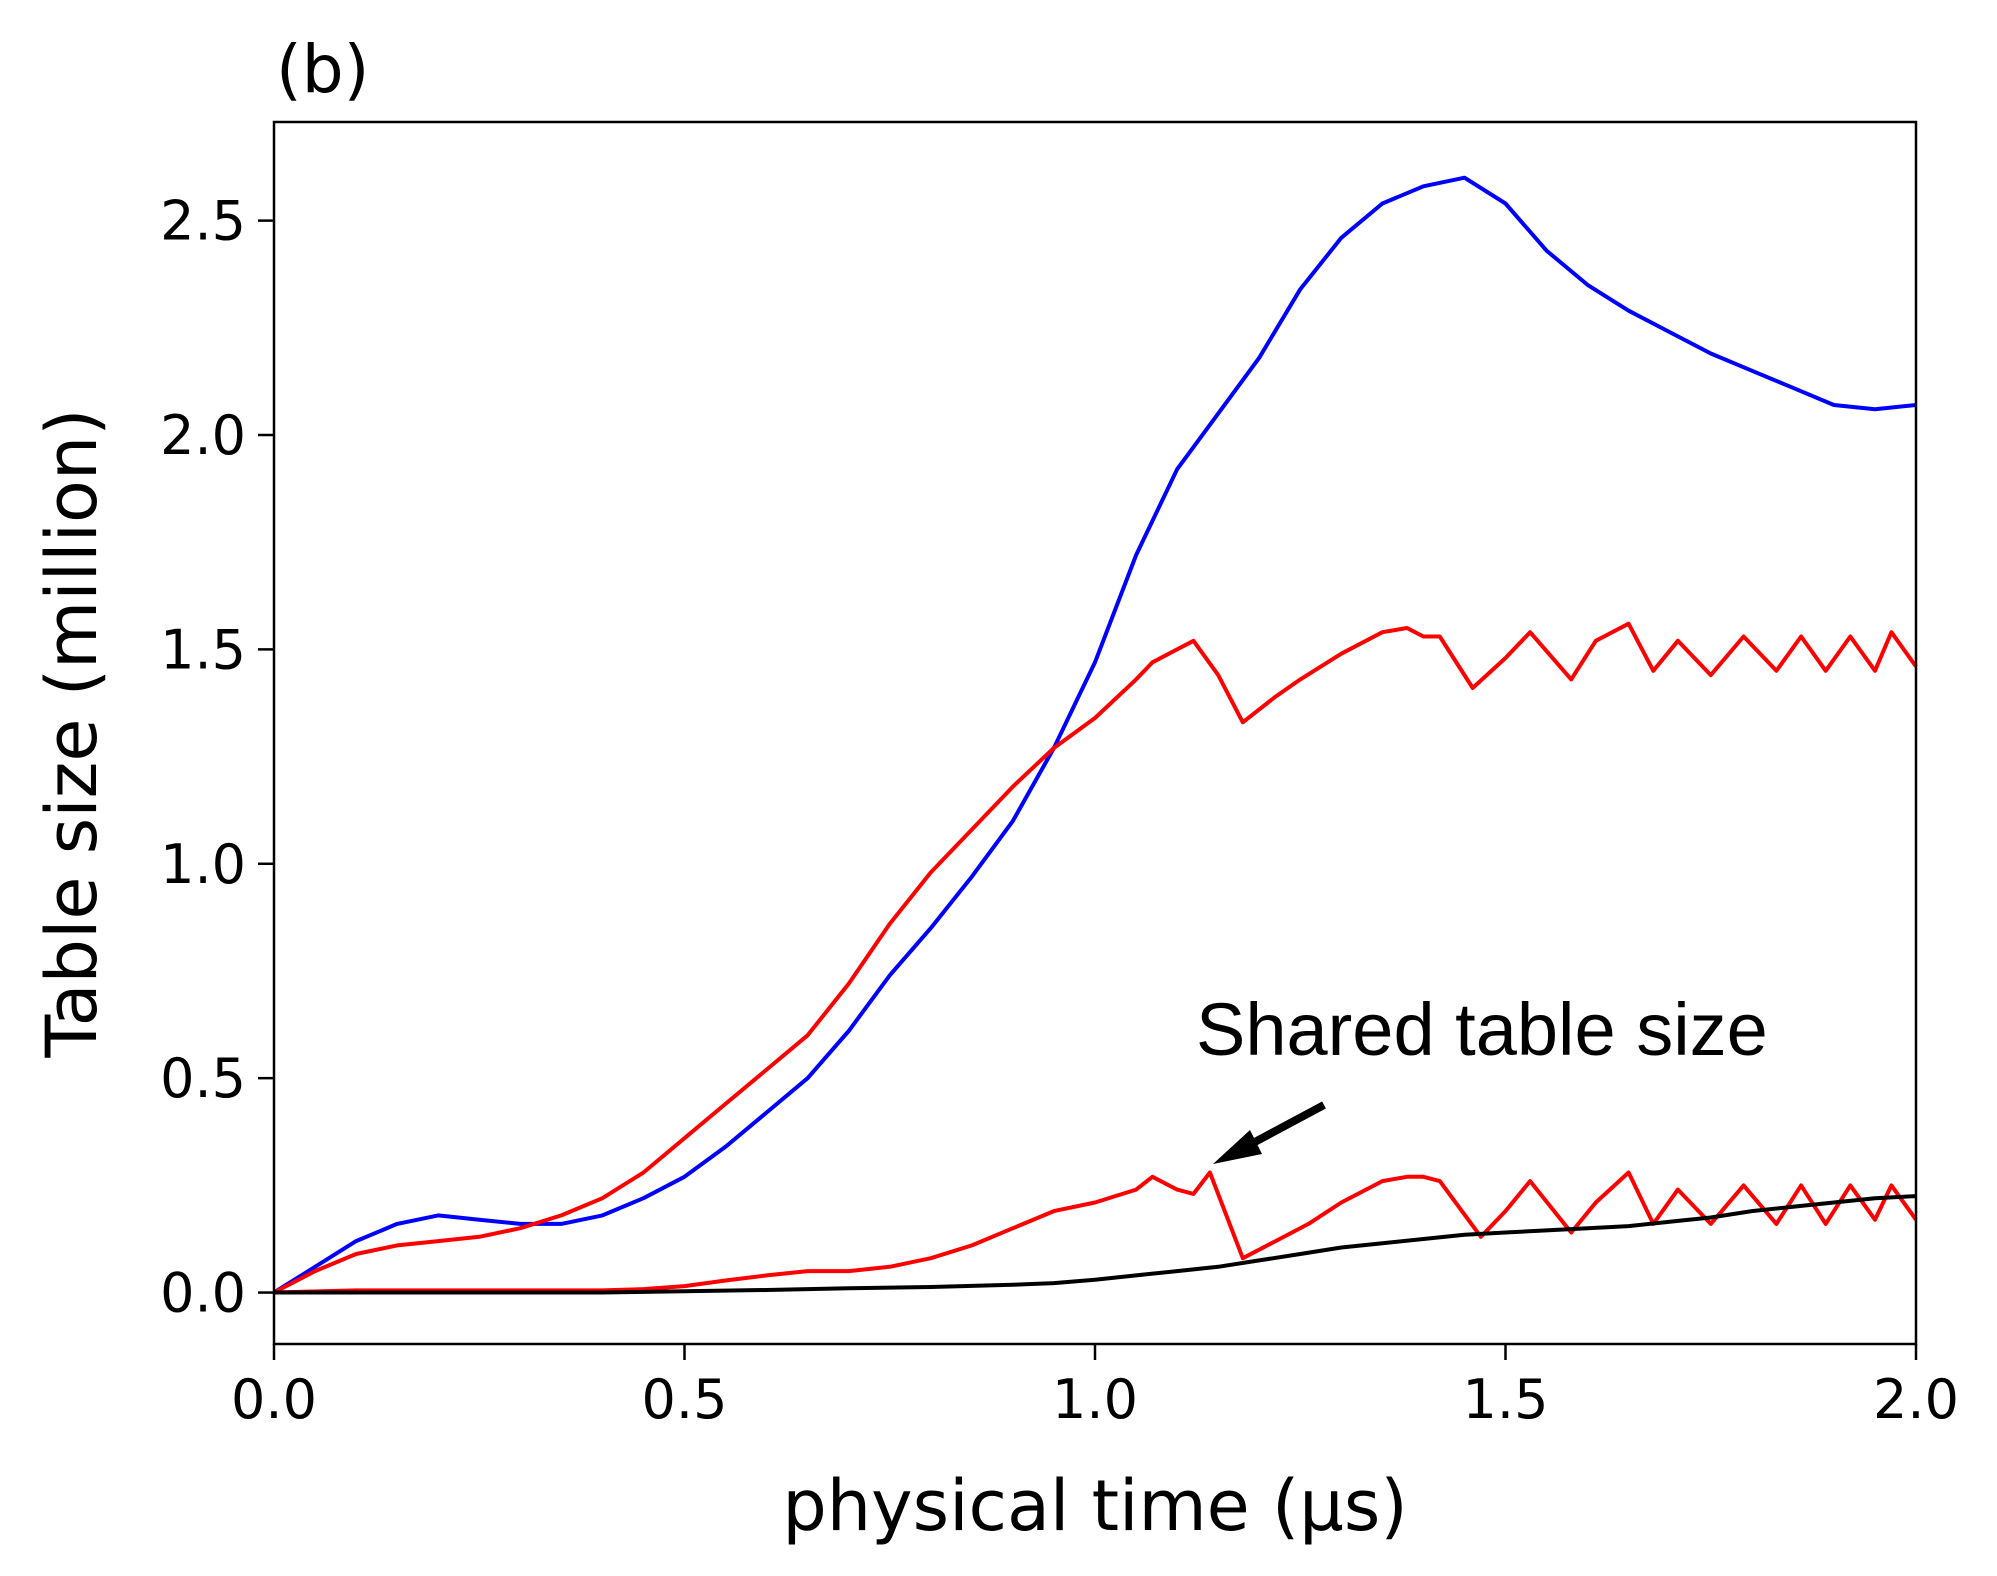  Describe the element at coordinates (1482, 1029) in the screenshot. I see `annotation-text: Shared table size` at that location.